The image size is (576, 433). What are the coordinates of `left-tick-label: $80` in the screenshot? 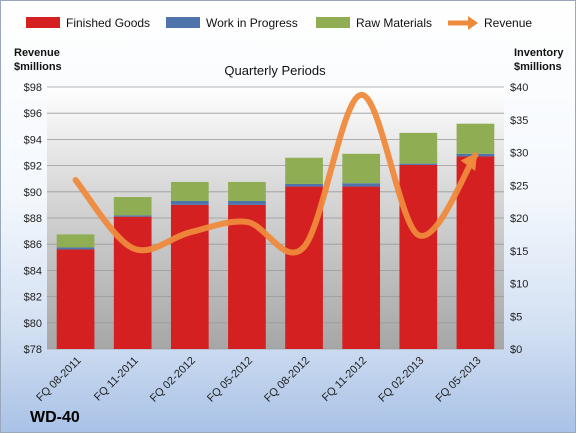 It's located at (33, 324).